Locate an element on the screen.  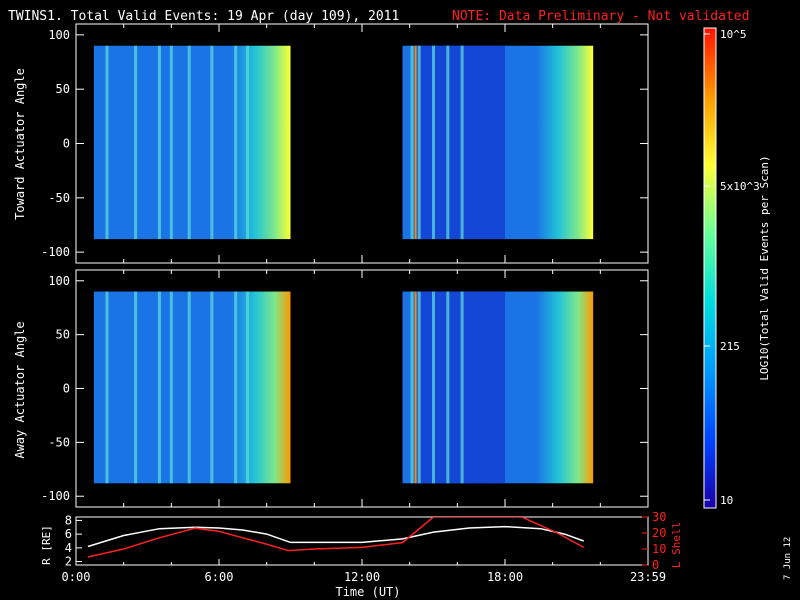
validation-note: NOTE: Data Preliminary - Not validated is located at coordinates (600, 16).